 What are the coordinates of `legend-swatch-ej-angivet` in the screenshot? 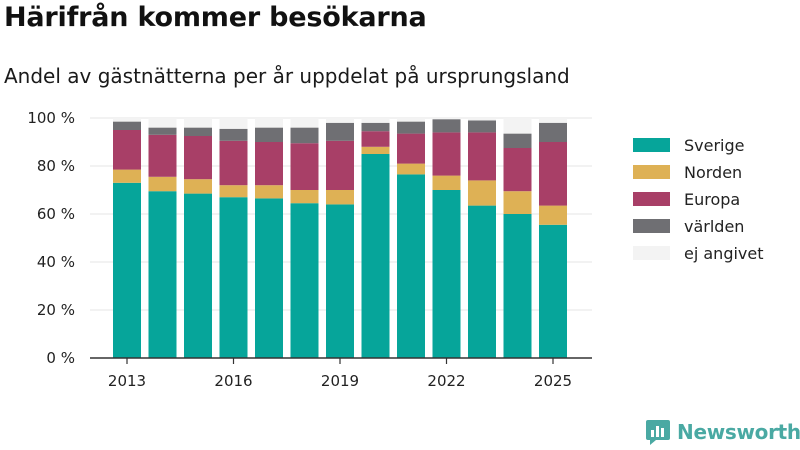 It's located at (651, 253).